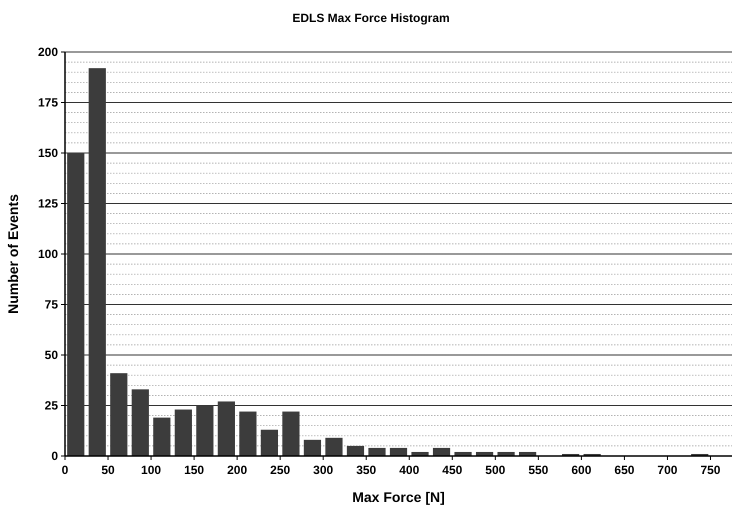 The width and height of the screenshot is (742, 512). What do you see at coordinates (323, 470) in the screenshot?
I see `x-tick-label: 300` at bounding box center [323, 470].